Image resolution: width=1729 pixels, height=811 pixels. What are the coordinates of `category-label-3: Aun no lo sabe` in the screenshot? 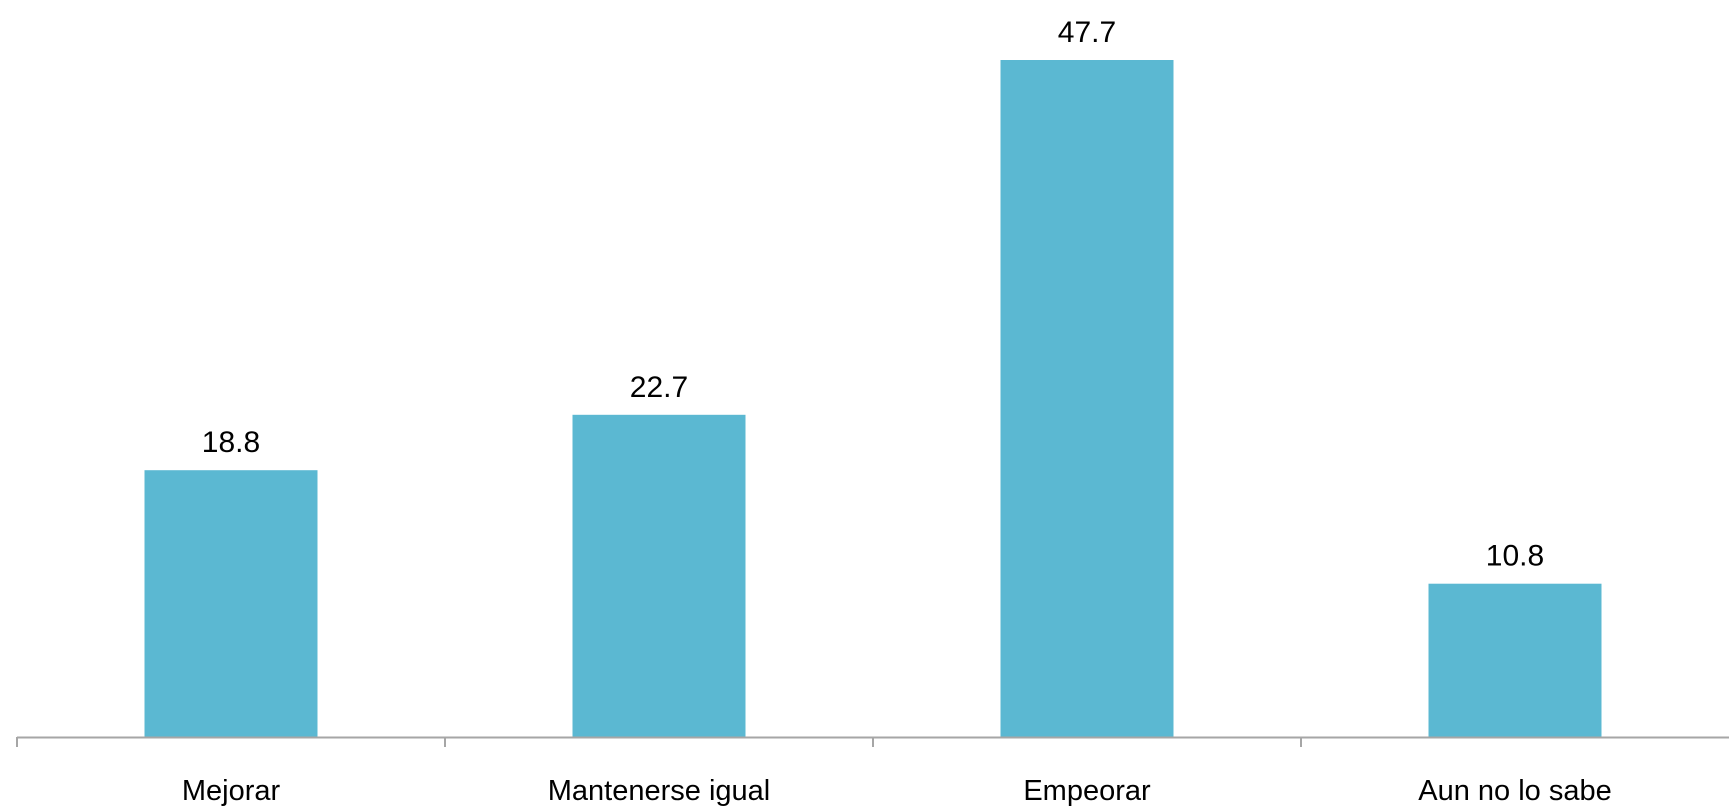 It's located at (1514, 791).